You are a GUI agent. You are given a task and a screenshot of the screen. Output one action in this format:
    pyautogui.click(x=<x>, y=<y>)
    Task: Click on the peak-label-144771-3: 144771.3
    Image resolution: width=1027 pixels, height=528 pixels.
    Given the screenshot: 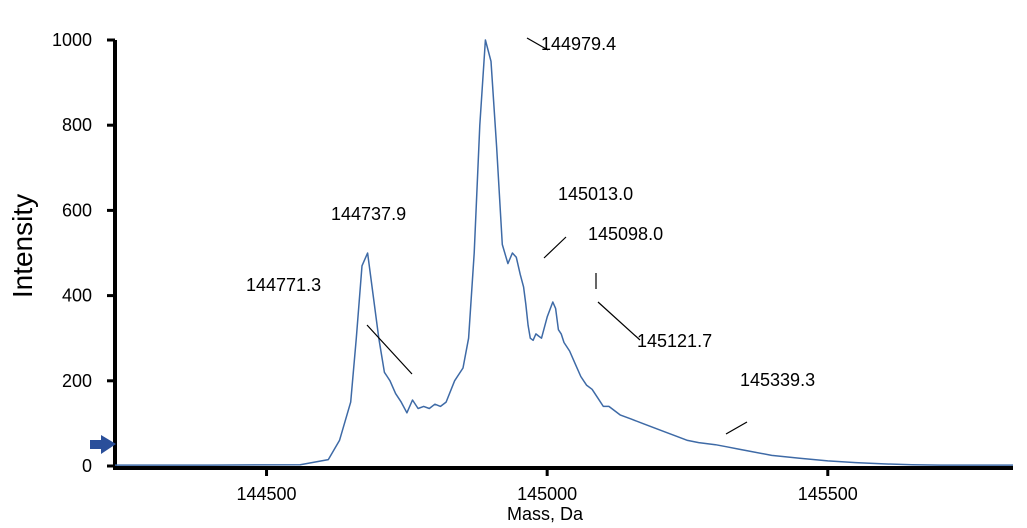 What is the action you would take?
    pyautogui.click(x=283, y=285)
    